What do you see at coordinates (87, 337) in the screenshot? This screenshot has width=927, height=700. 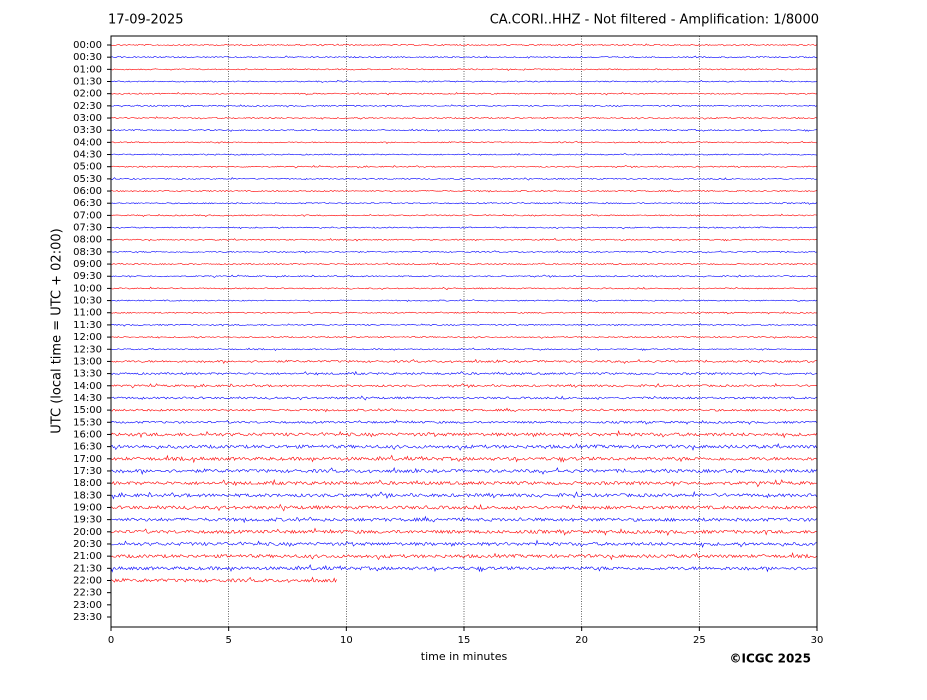 I see `y-tick-label: 12:00` at bounding box center [87, 337].